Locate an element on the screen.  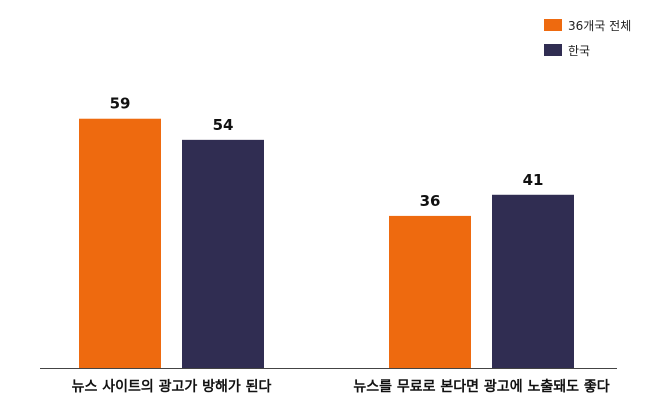
value-label-all-countries-cat2: 36 is located at coordinates (430, 201).